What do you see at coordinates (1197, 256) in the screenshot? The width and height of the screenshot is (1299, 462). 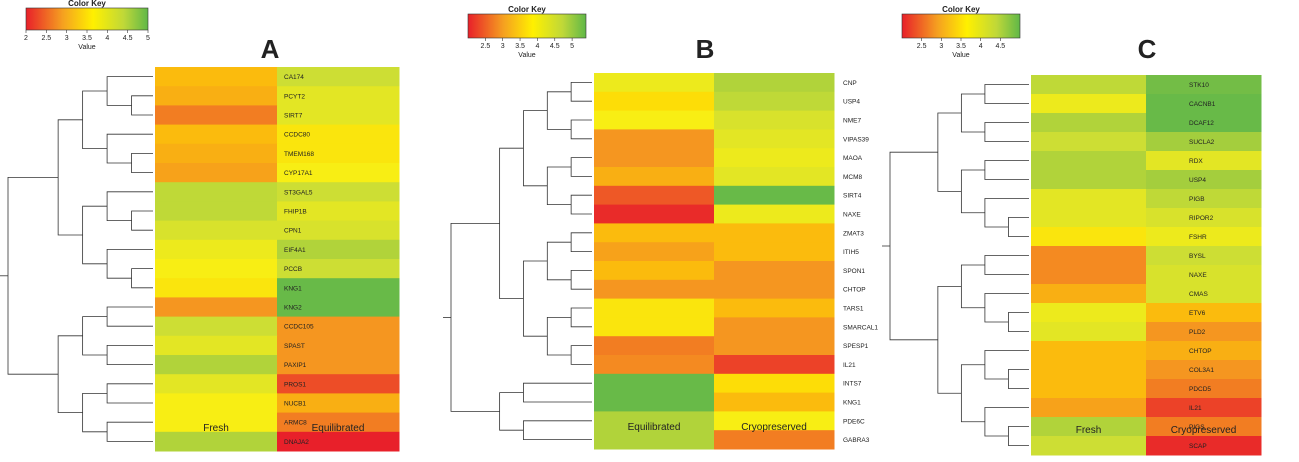 I see `gene-label: BYSL` at bounding box center [1197, 256].